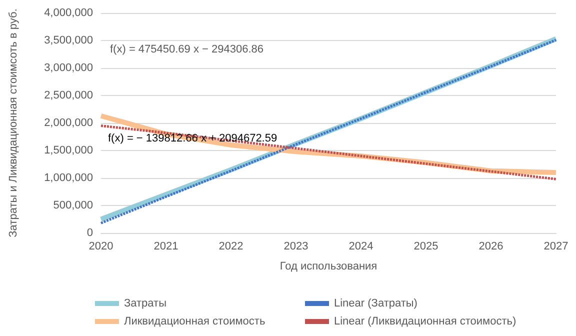  I want to click on x-tick-label: 2021, so click(166, 246).